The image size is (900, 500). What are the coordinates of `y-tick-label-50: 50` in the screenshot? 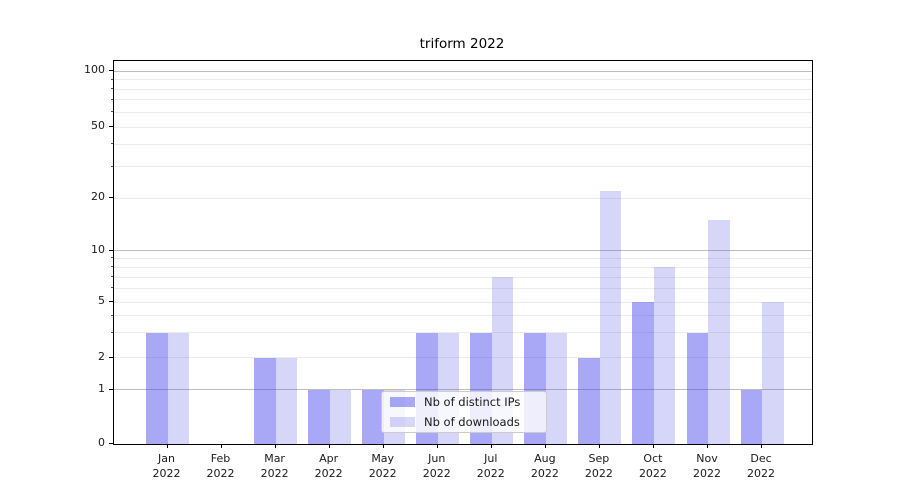 It's located at (98, 125).